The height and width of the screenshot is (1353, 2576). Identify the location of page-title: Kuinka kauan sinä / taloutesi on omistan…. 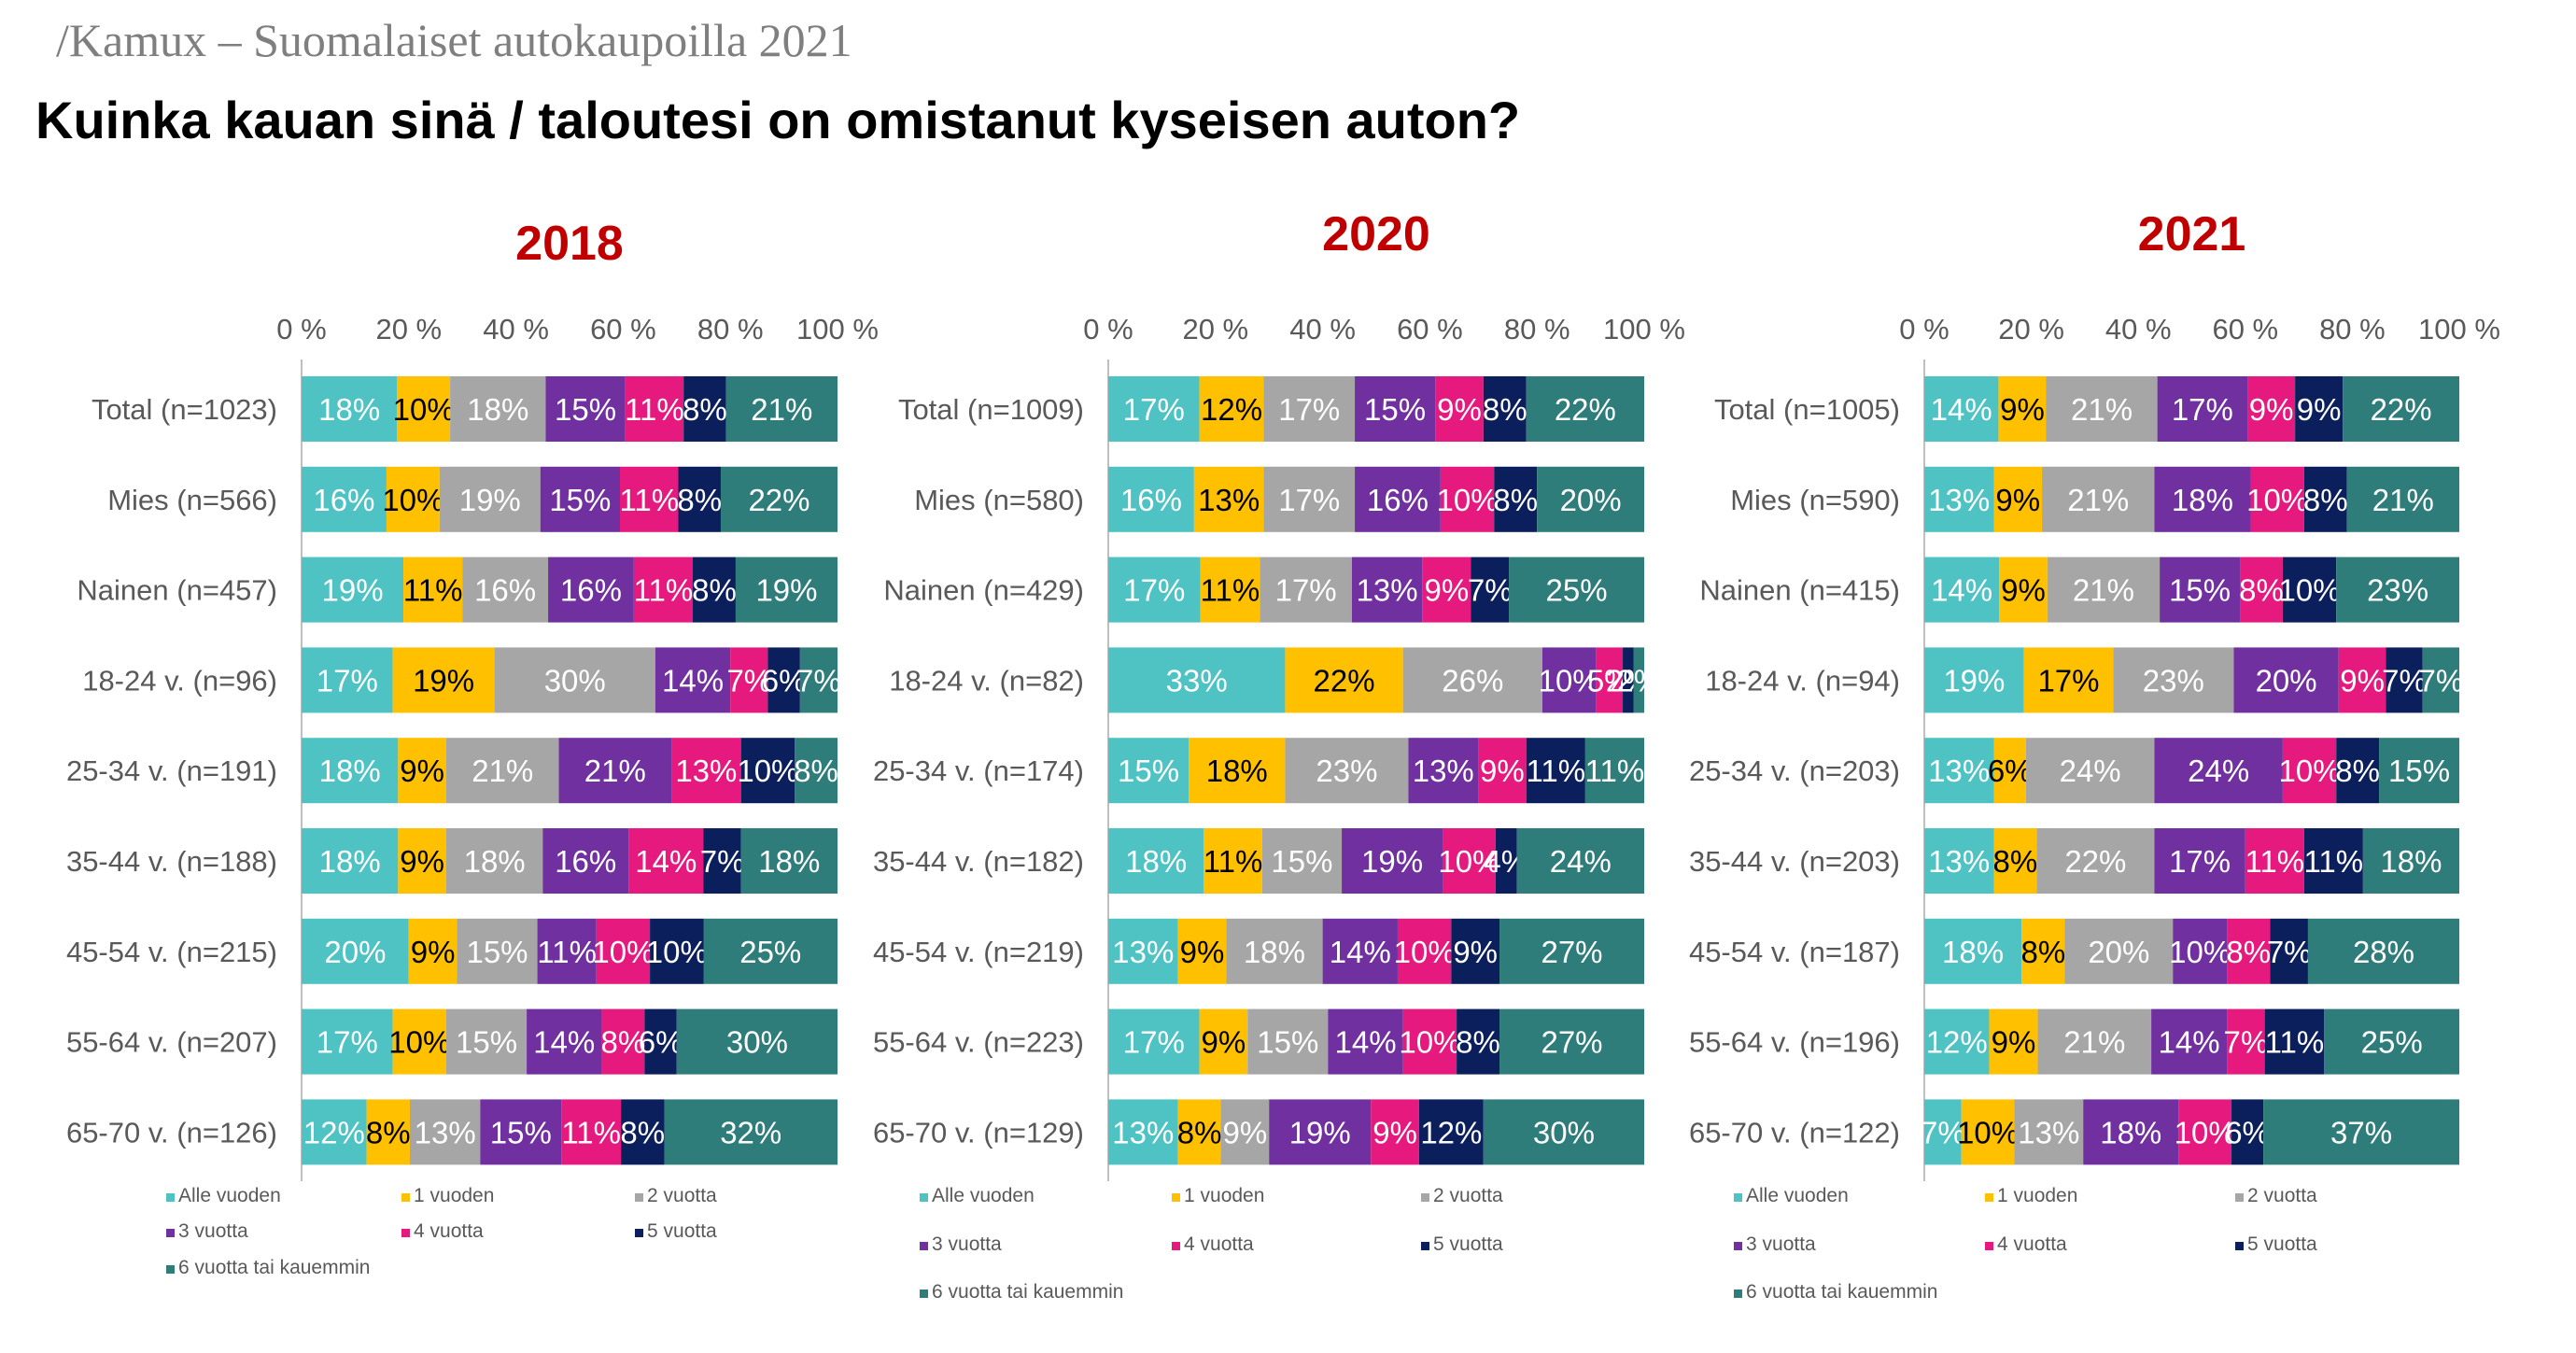
(778, 120).